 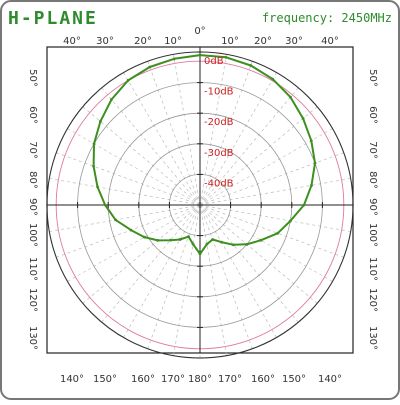 I want to click on bottom-angle-label: 180°, so click(x=200, y=379).